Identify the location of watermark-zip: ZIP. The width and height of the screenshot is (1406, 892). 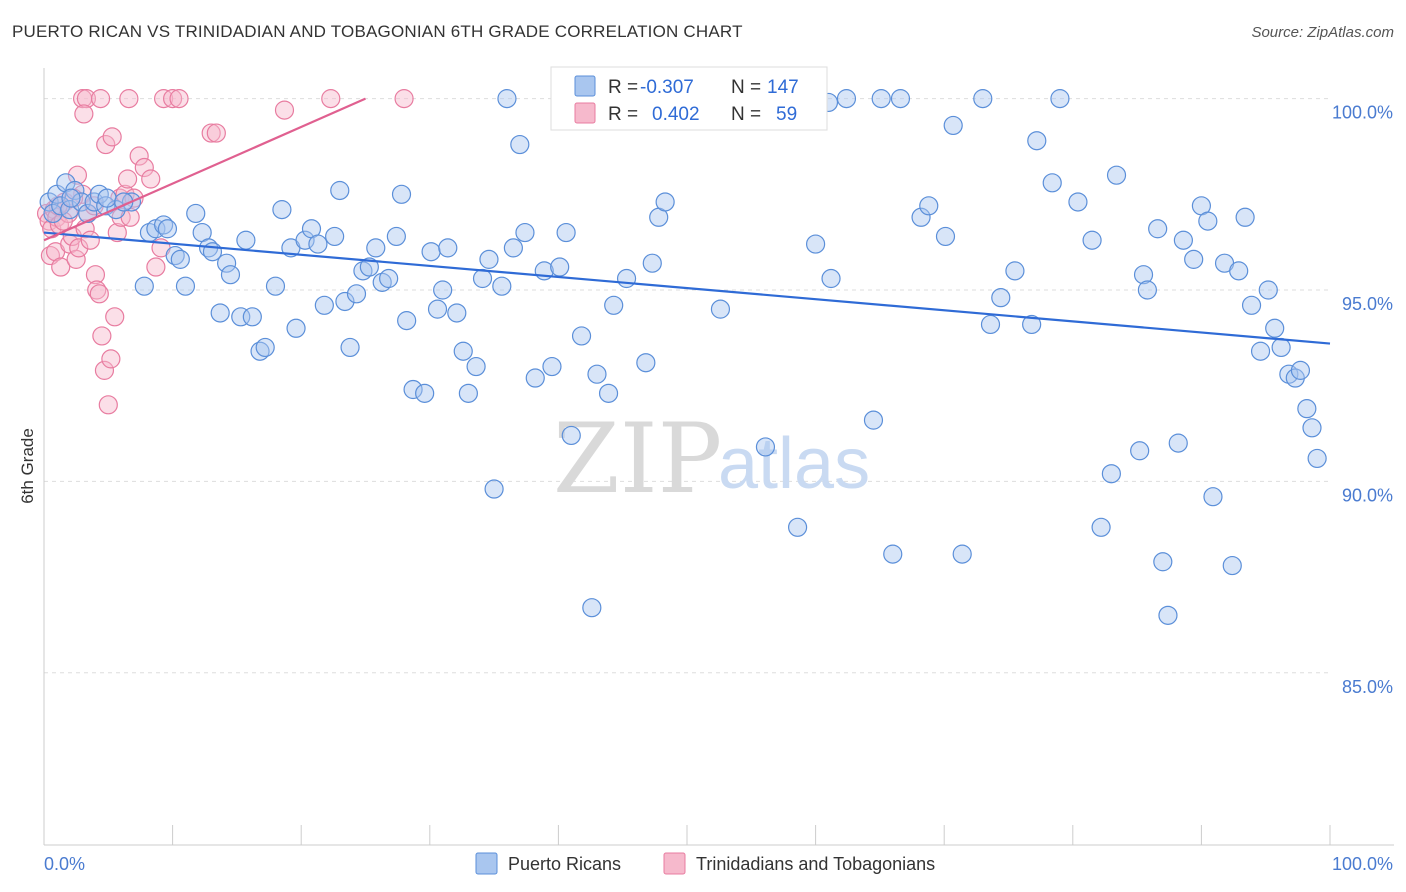
(637, 459).